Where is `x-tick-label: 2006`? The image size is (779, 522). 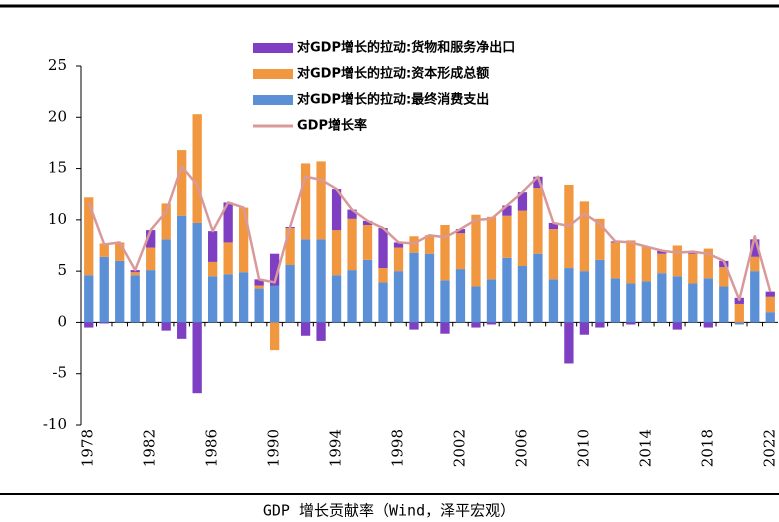 x-tick-label: 2006 is located at coordinates (521, 448).